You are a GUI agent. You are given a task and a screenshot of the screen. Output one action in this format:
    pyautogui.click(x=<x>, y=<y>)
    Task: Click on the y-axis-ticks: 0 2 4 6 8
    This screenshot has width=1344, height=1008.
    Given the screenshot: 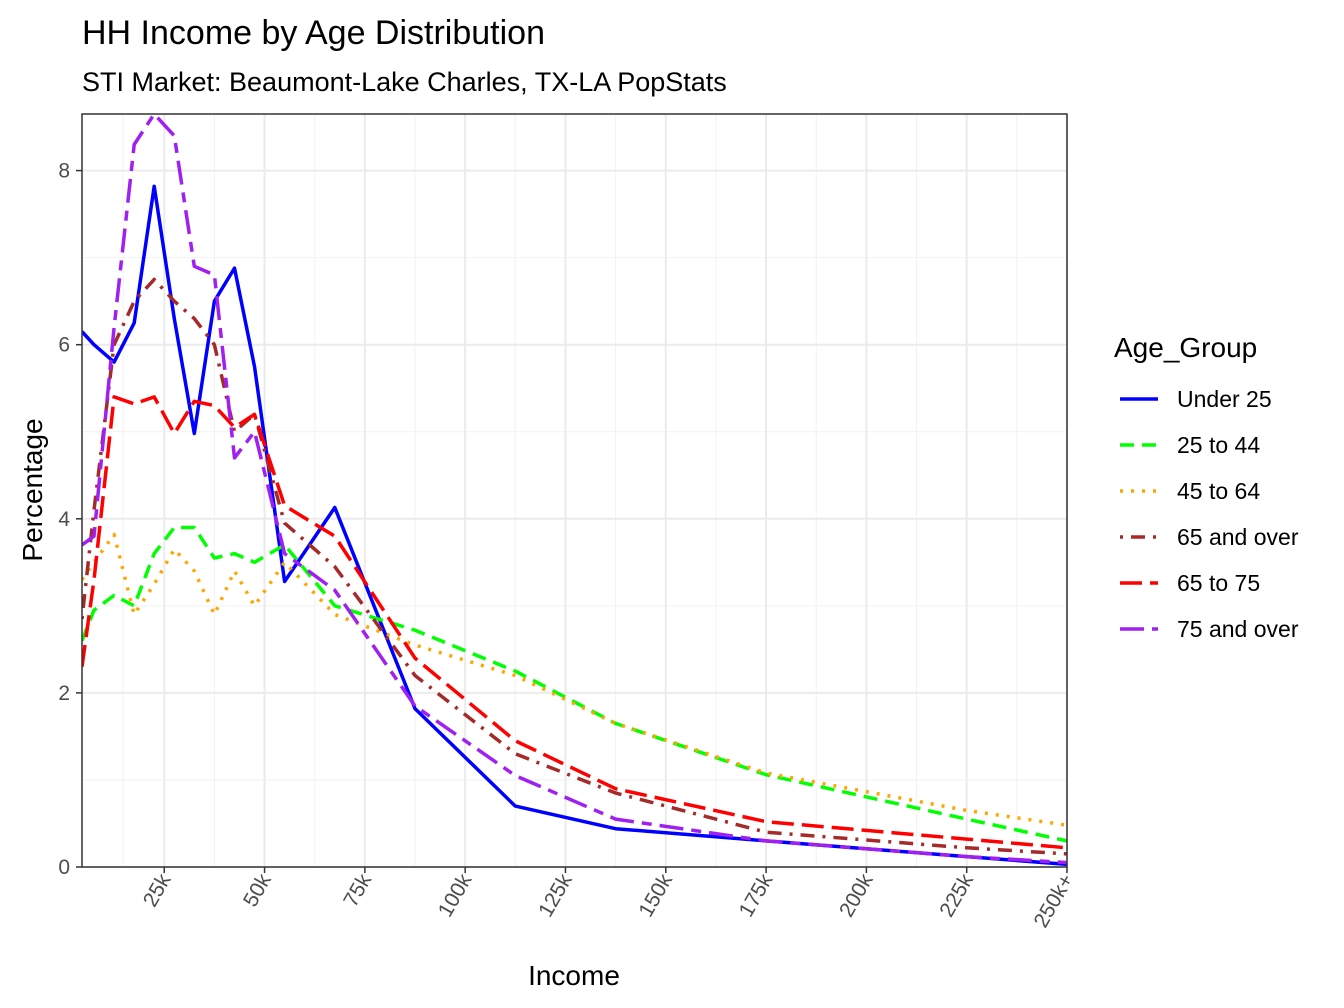 What is the action you would take?
    pyautogui.click(x=70, y=519)
    